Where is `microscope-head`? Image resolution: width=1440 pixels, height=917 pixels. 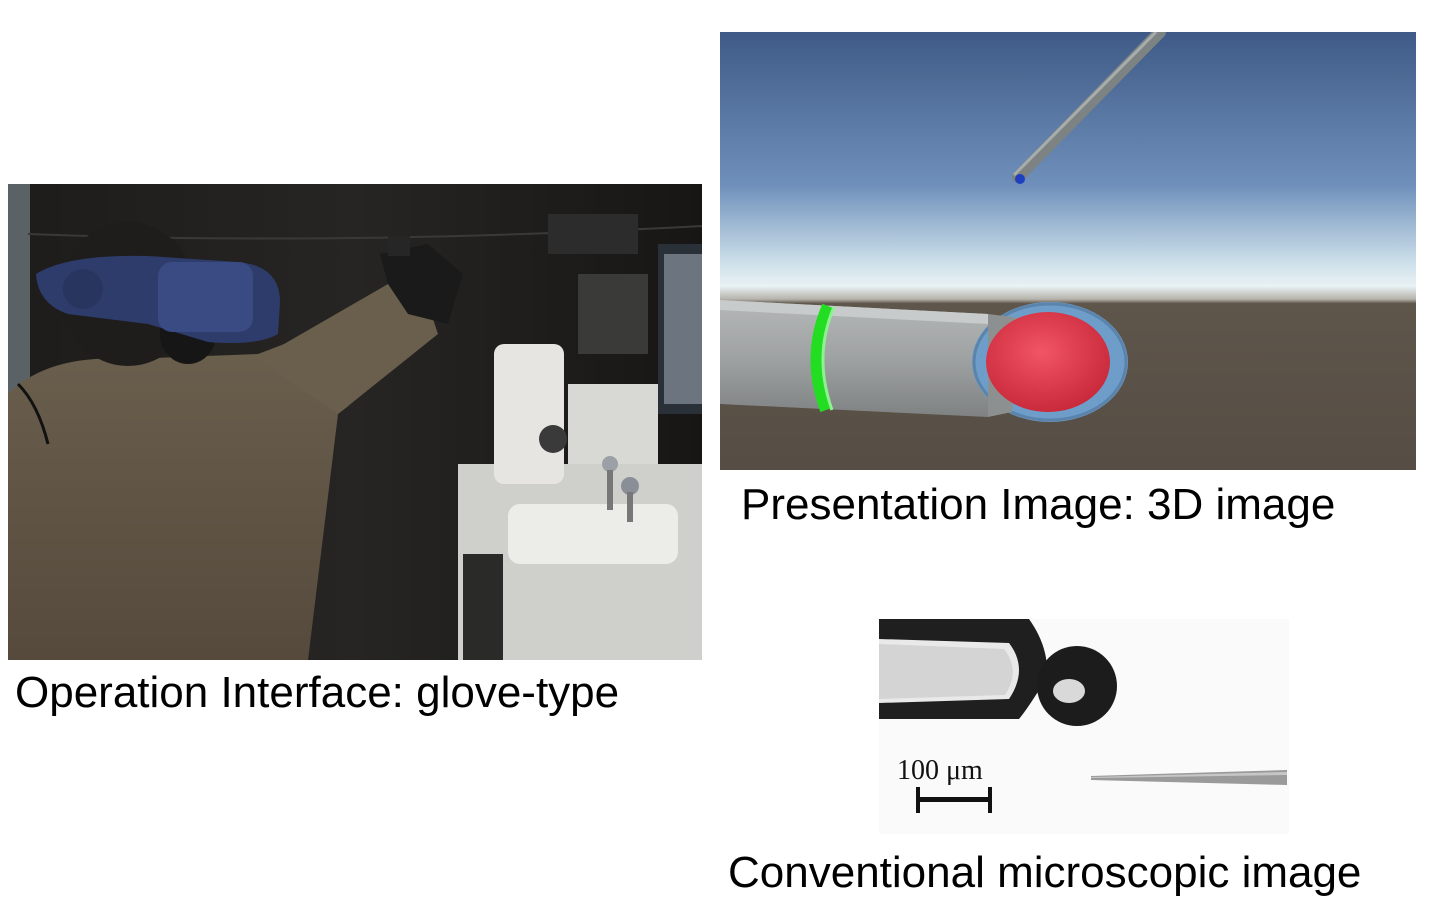 microscope-head is located at coordinates (613, 314).